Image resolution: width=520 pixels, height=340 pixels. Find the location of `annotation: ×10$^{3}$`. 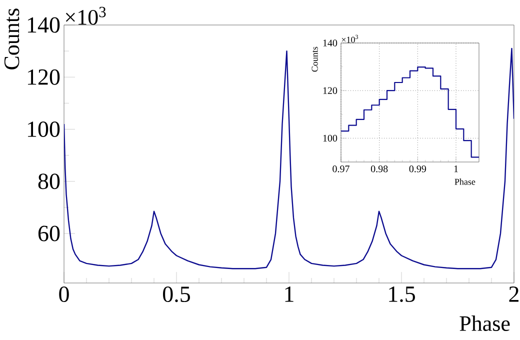

annotation: ×10$^{3}$ is located at coordinates (350, 38).